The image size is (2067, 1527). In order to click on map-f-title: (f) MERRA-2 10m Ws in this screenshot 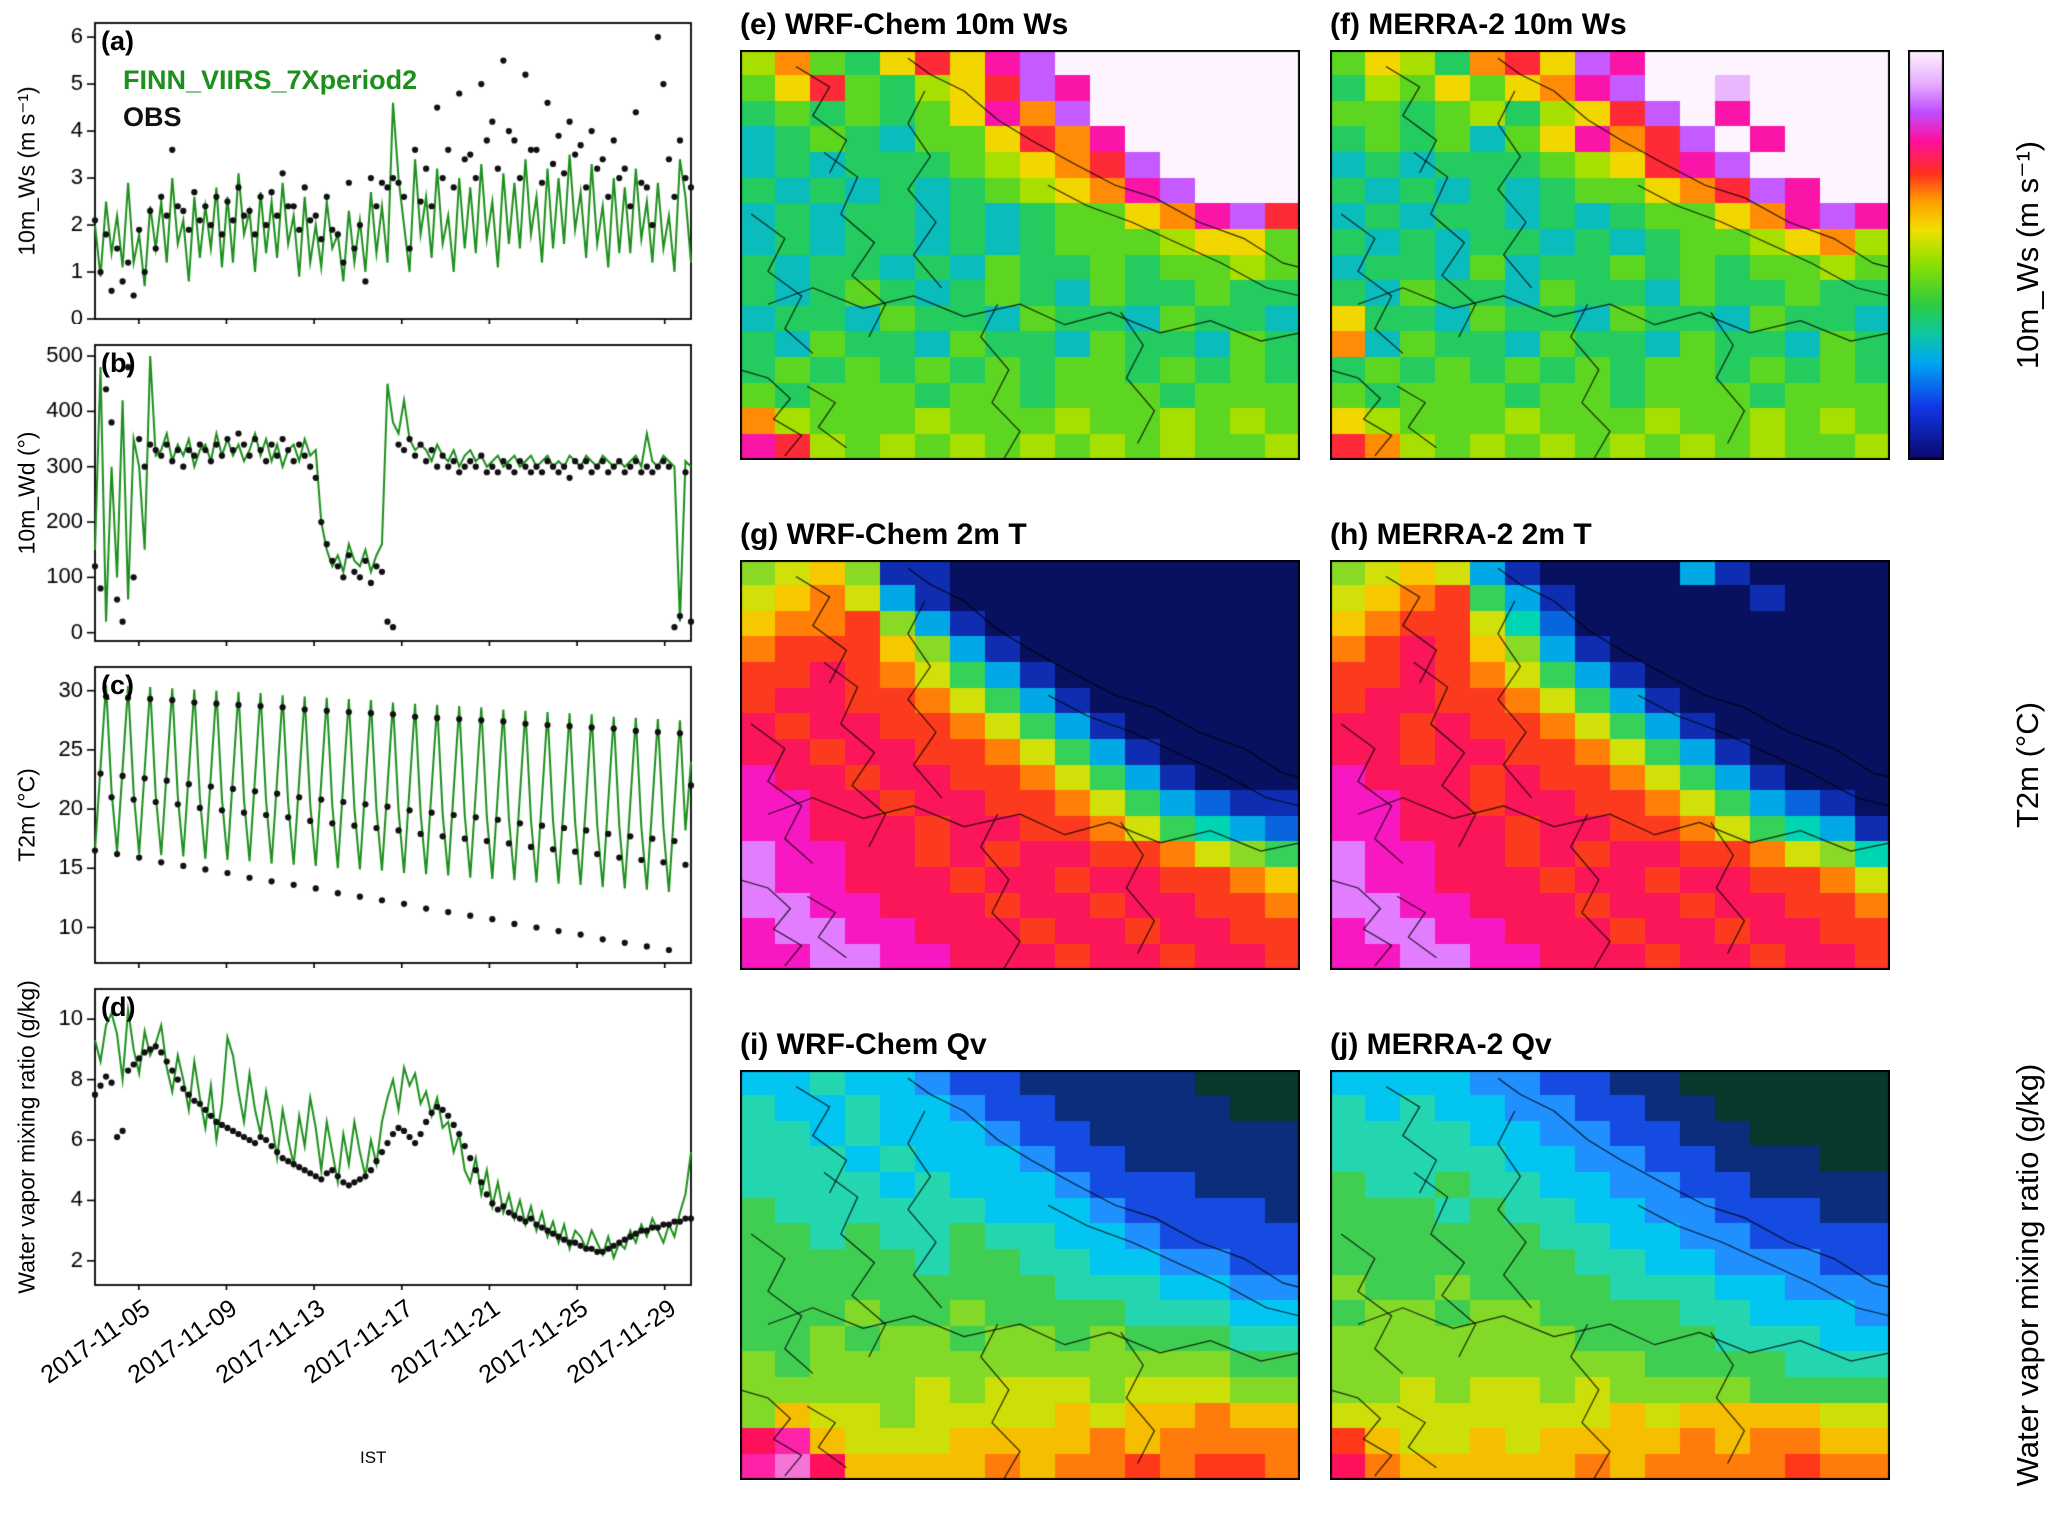, I will do `click(1478, 24)`.